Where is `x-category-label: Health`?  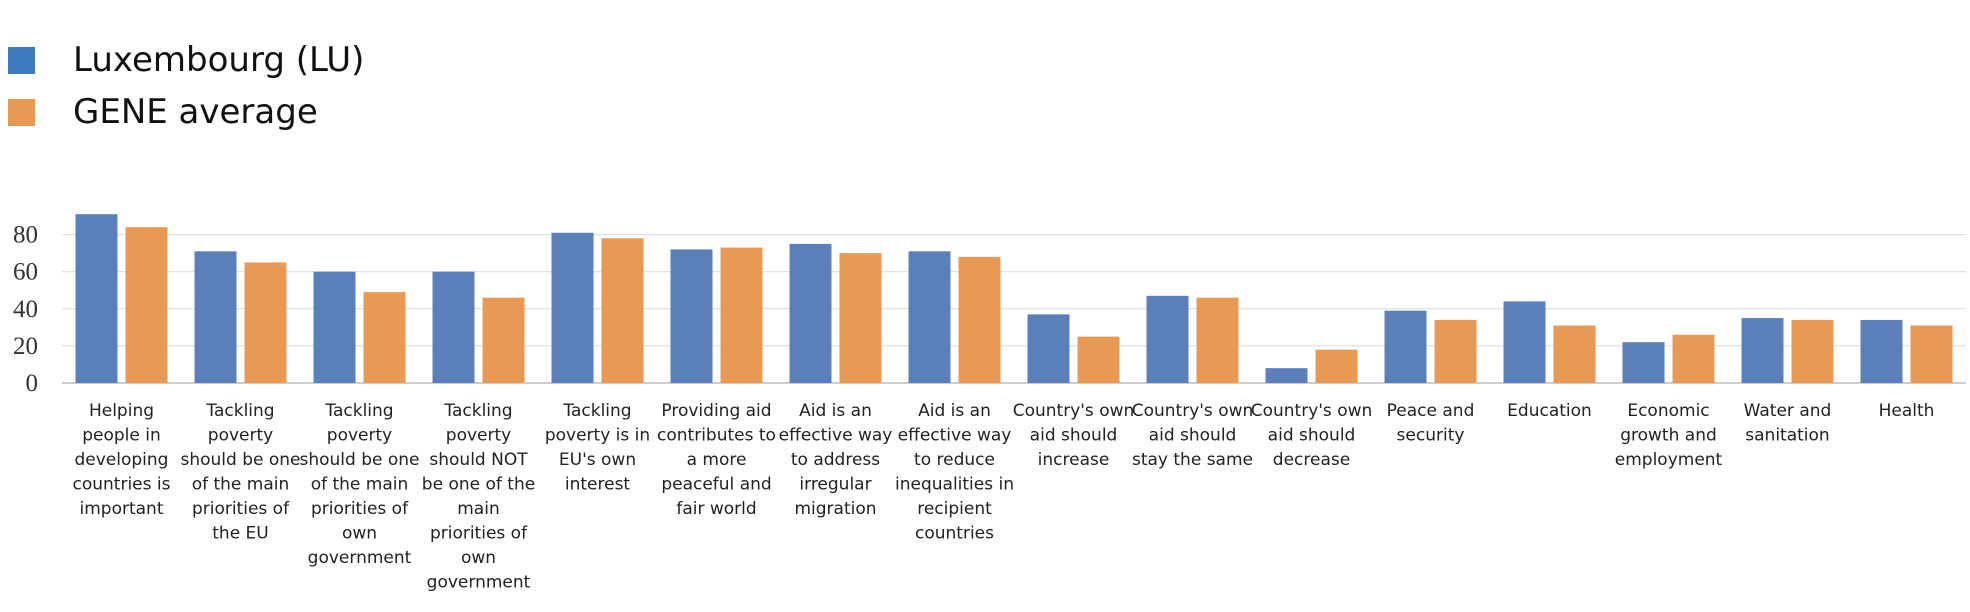
x-category-label: Health is located at coordinates (1907, 411).